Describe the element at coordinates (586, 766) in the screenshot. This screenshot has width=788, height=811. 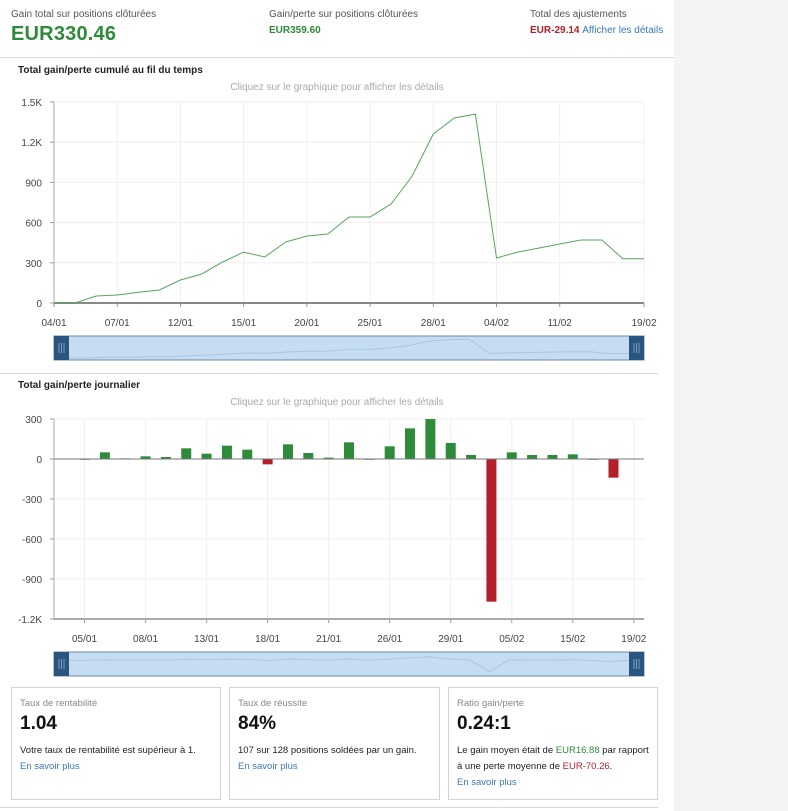
I see `average-loss-value: EUR-70.26` at that location.